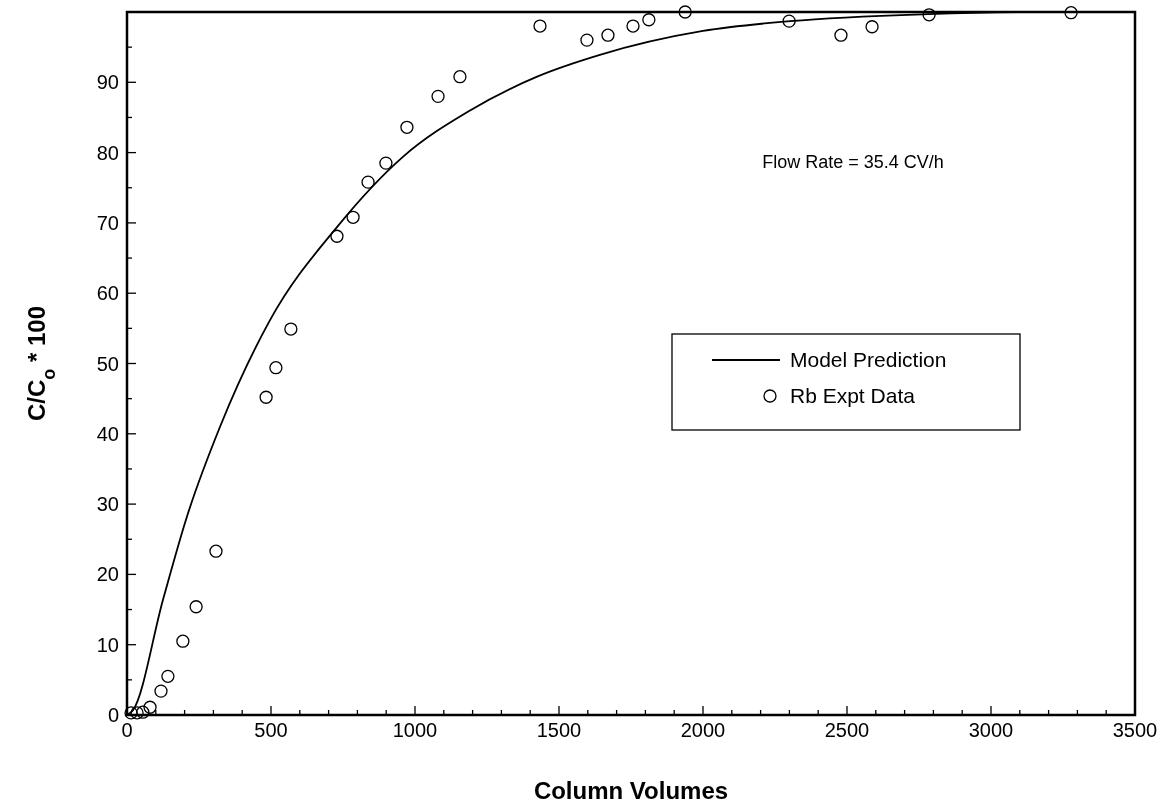  I want to click on x-tick-label: 2500, so click(847, 730).